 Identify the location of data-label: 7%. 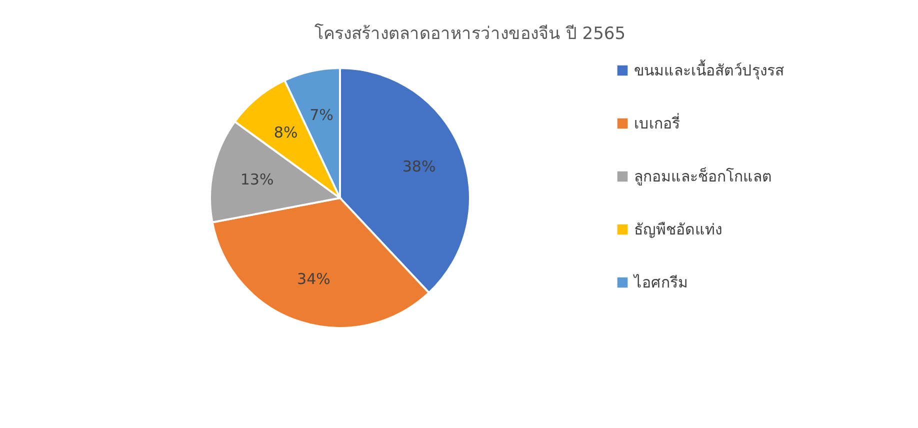
(322, 115).